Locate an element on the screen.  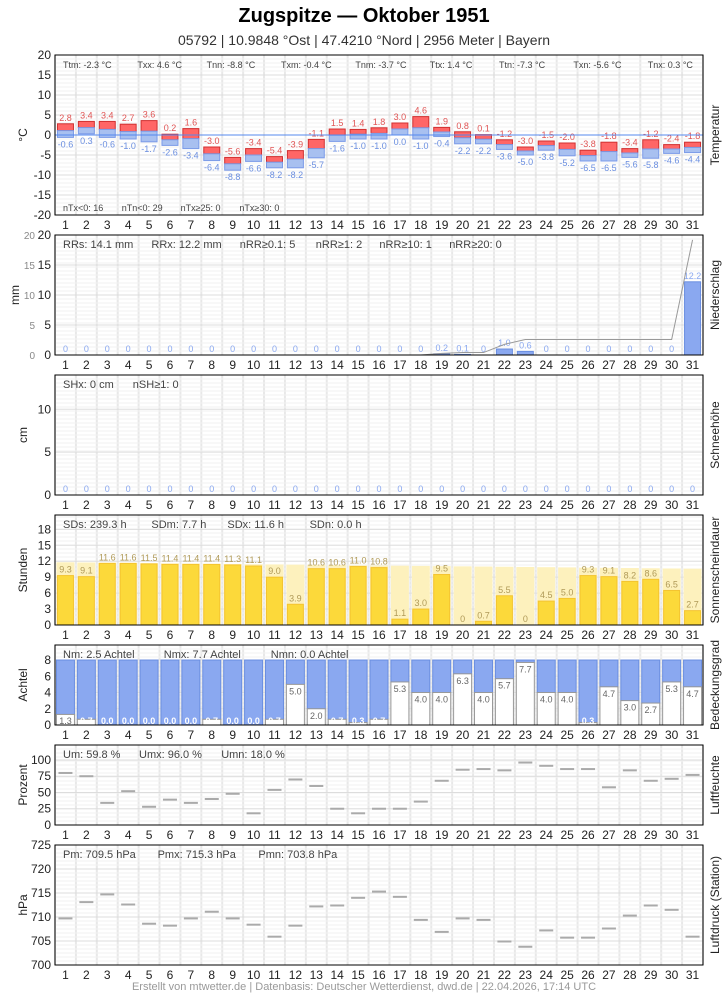
sunshine-label: 9.0 is located at coordinates (274, 571).